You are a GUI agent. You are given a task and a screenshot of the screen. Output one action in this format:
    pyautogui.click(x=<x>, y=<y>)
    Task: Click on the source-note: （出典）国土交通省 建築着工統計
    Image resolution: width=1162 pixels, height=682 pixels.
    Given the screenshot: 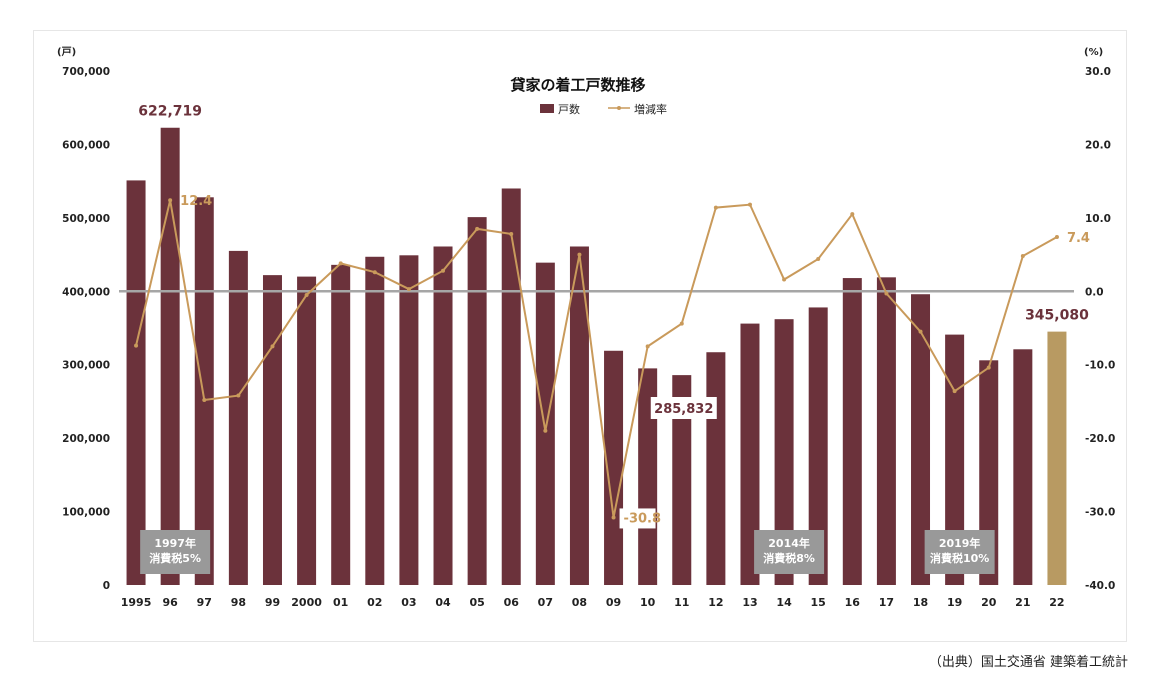 What is the action you would take?
    pyautogui.click(x=1028, y=662)
    